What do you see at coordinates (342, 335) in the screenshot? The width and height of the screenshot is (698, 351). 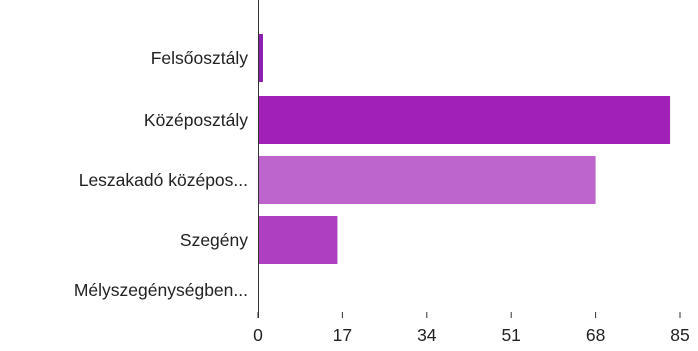 I see `x-tick-label: 17` at bounding box center [342, 335].